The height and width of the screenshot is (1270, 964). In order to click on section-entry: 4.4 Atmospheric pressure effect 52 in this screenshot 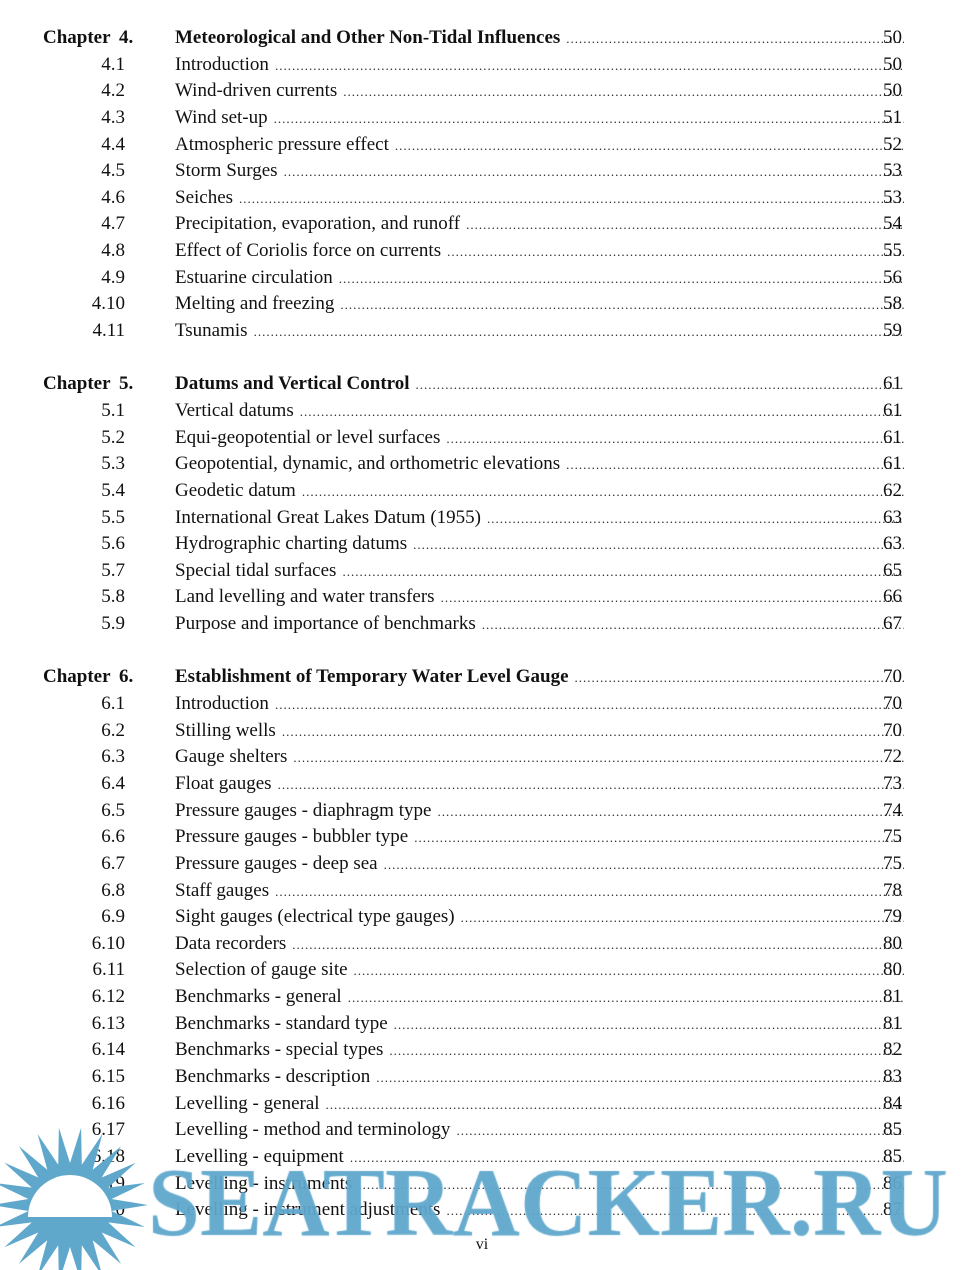, I will do `click(482, 145)`.